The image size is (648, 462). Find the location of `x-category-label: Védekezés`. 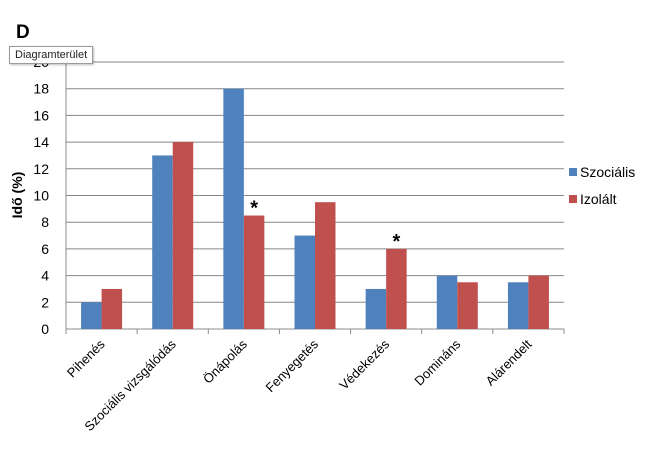

x-category-label: Védekezés is located at coordinates (364, 364).